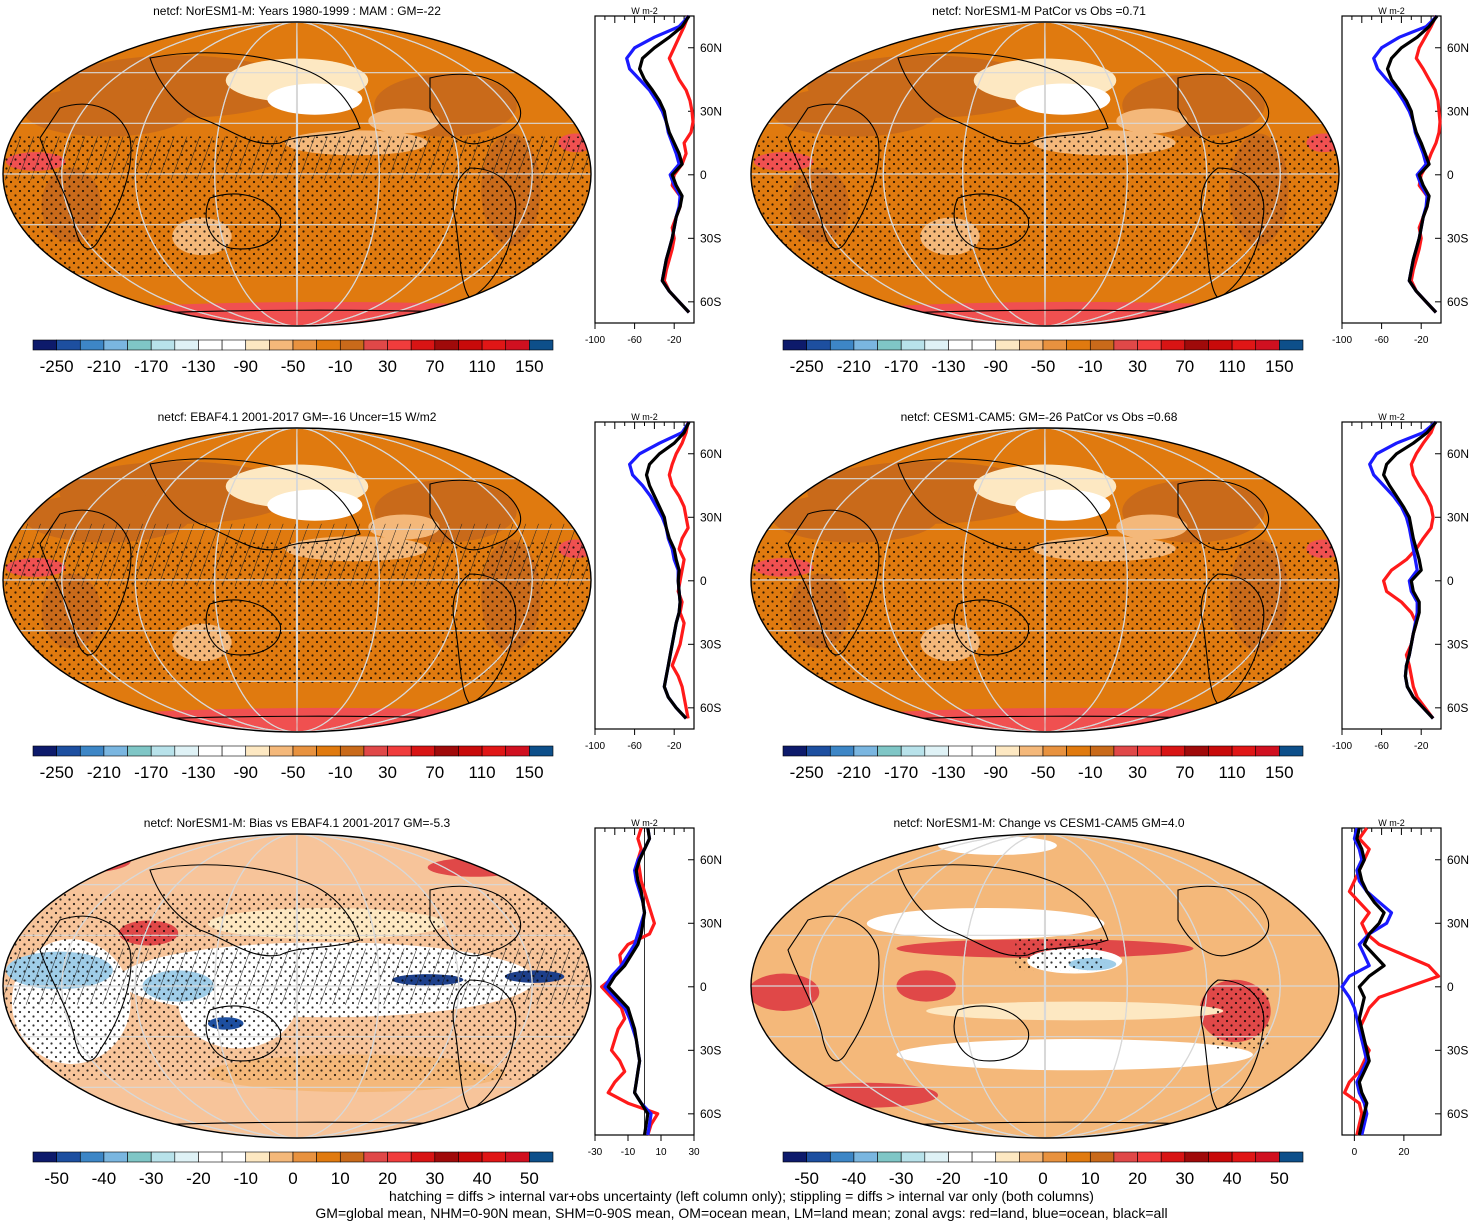 Image resolution: width=1483 pixels, height=1221 pixels. What do you see at coordinates (198, 366) in the screenshot?
I see `colorbar-tick-label: -130` at bounding box center [198, 366].